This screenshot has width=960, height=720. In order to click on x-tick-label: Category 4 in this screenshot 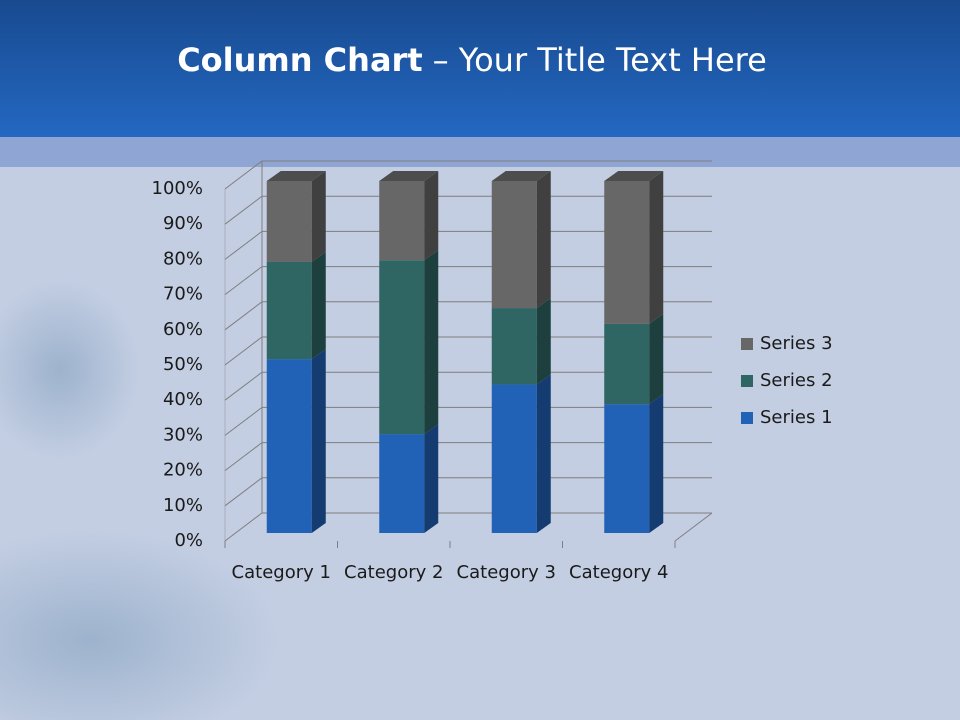, I will do `click(619, 572)`.